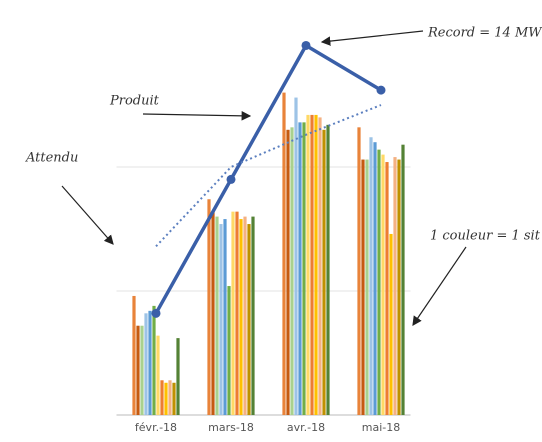 Image resolution: width=542 pixels, height=442 pixels. What do you see at coordinates (51, 158) in the screenshot?
I see `annotation: Attendu` at bounding box center [51, 158].